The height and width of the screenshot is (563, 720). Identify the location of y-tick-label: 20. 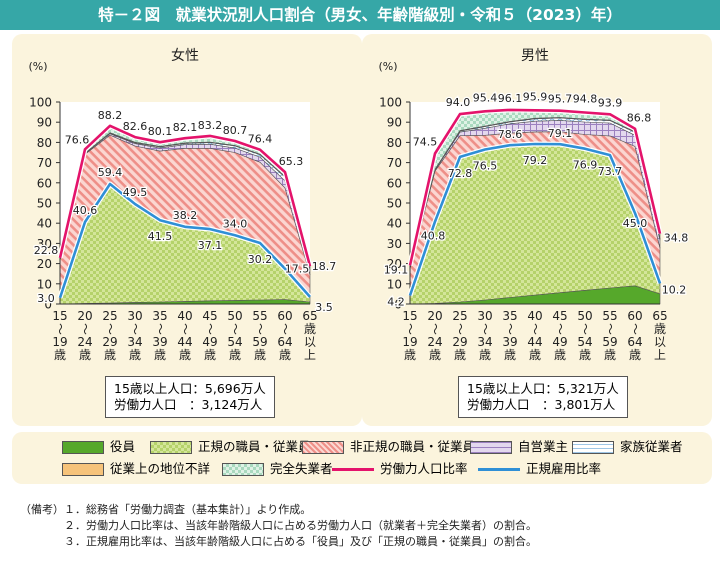
(44, 264).